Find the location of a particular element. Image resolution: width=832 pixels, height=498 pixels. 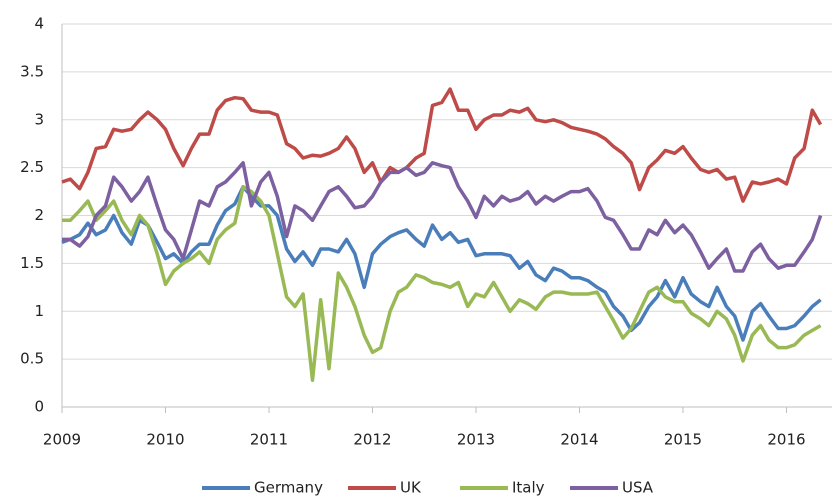

x-tick-label: 2009 is located at coordinates (62, 440).